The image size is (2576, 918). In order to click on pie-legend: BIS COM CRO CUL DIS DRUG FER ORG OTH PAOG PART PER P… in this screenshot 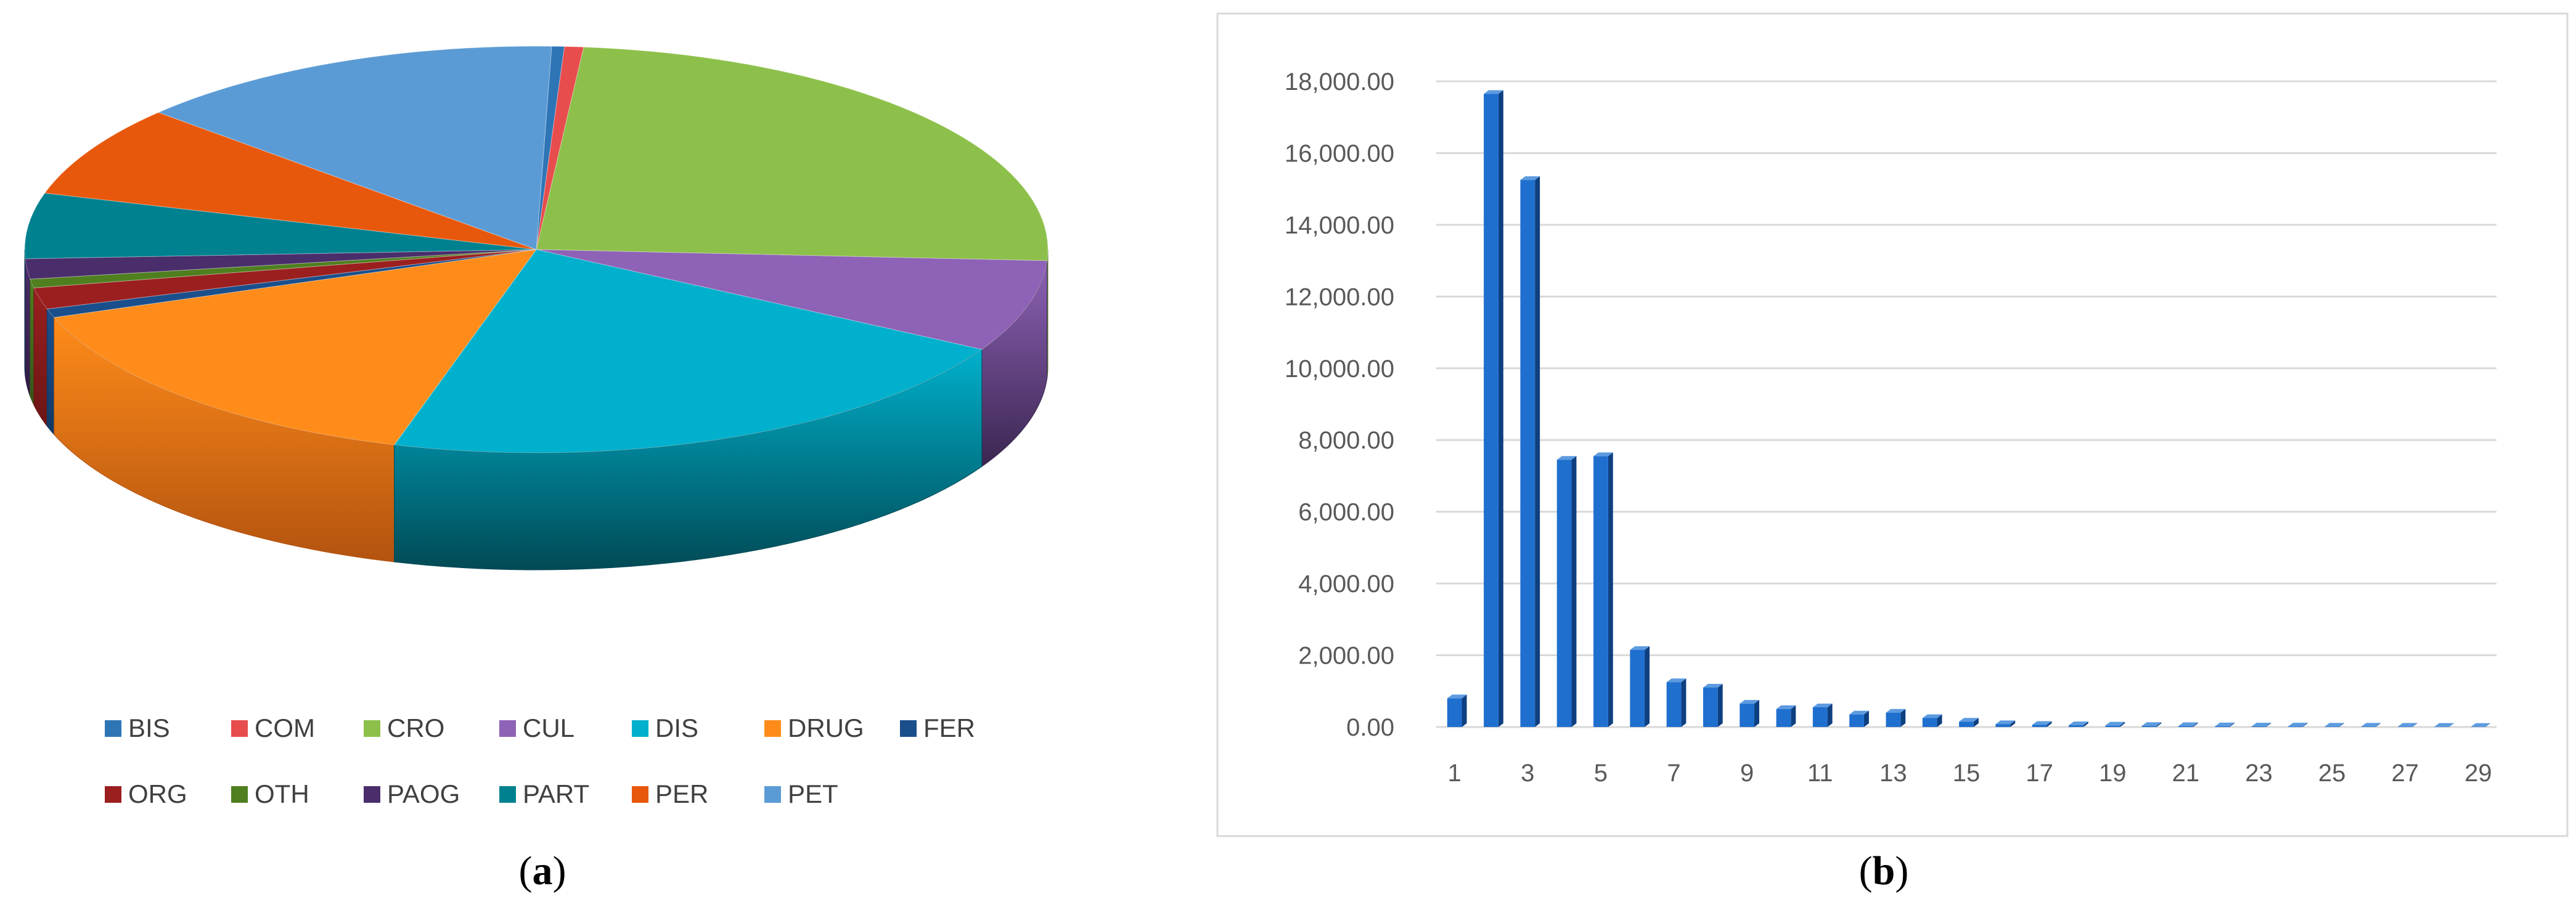, I will do `click(540, 760)`.